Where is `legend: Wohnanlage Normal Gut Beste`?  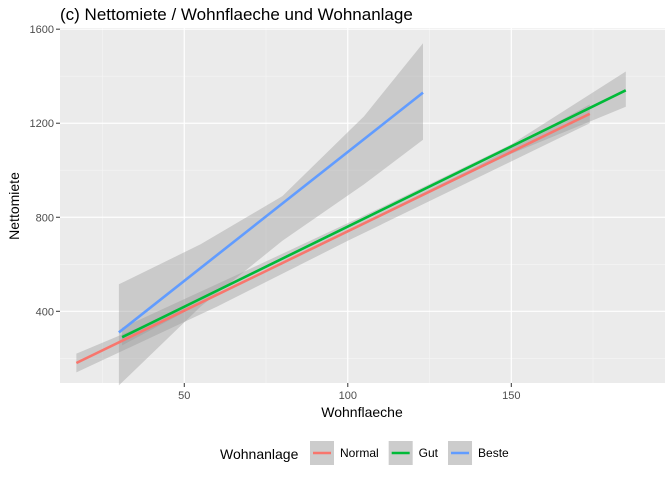
legend: Wohnanlage Normal Gut Beste is located at coordinates (364, 453).